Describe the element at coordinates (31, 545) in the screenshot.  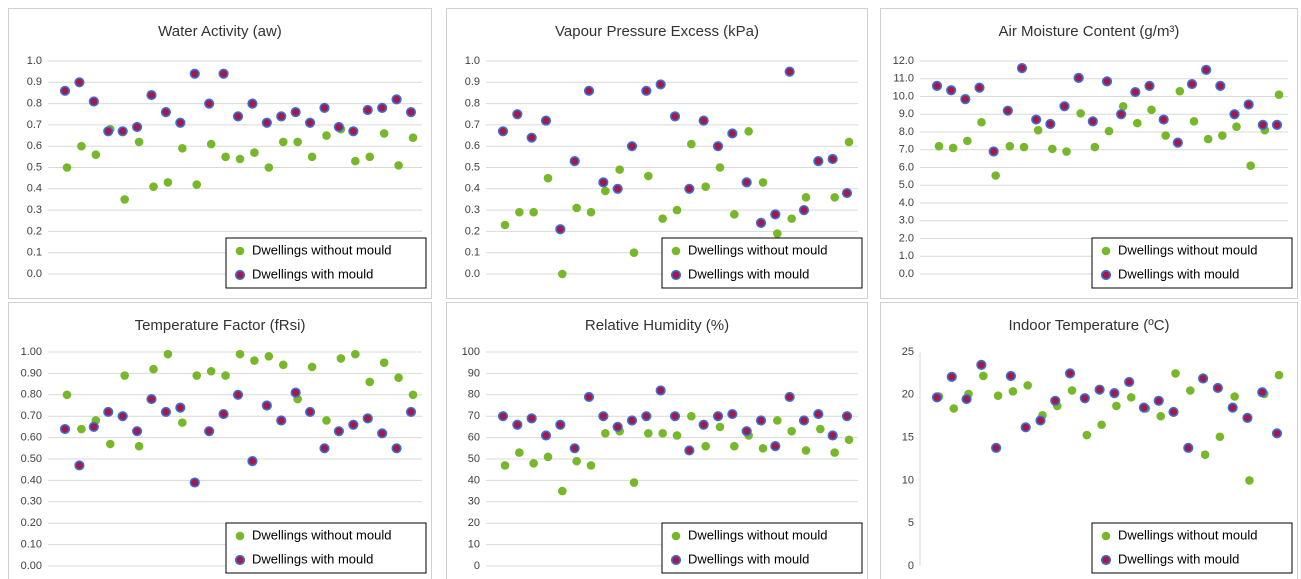
I see `y-tick-label: 0.10` at that location.